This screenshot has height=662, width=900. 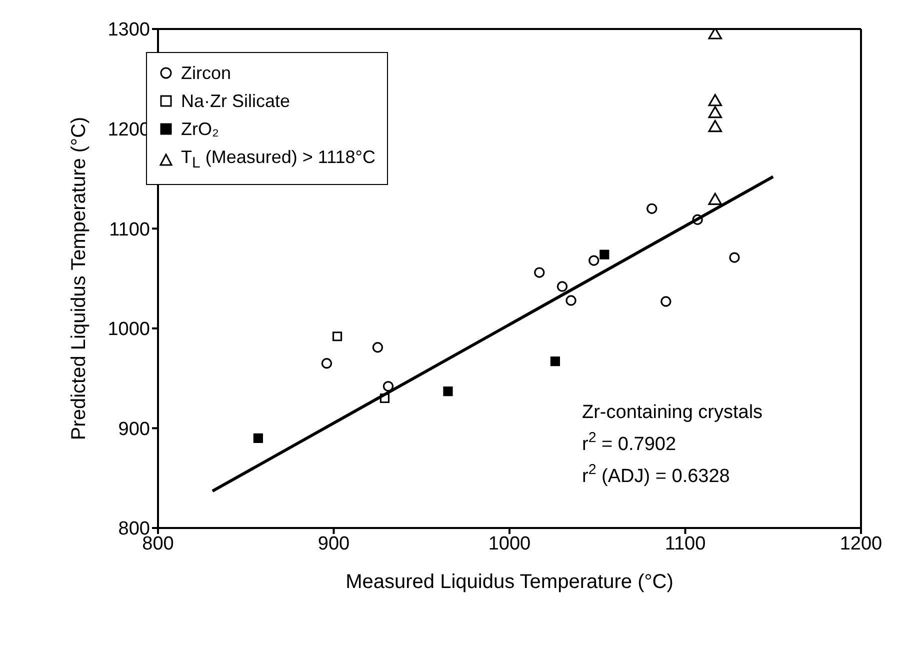 I want to click on x-tick-label: 900, so click(x=334, y=543).